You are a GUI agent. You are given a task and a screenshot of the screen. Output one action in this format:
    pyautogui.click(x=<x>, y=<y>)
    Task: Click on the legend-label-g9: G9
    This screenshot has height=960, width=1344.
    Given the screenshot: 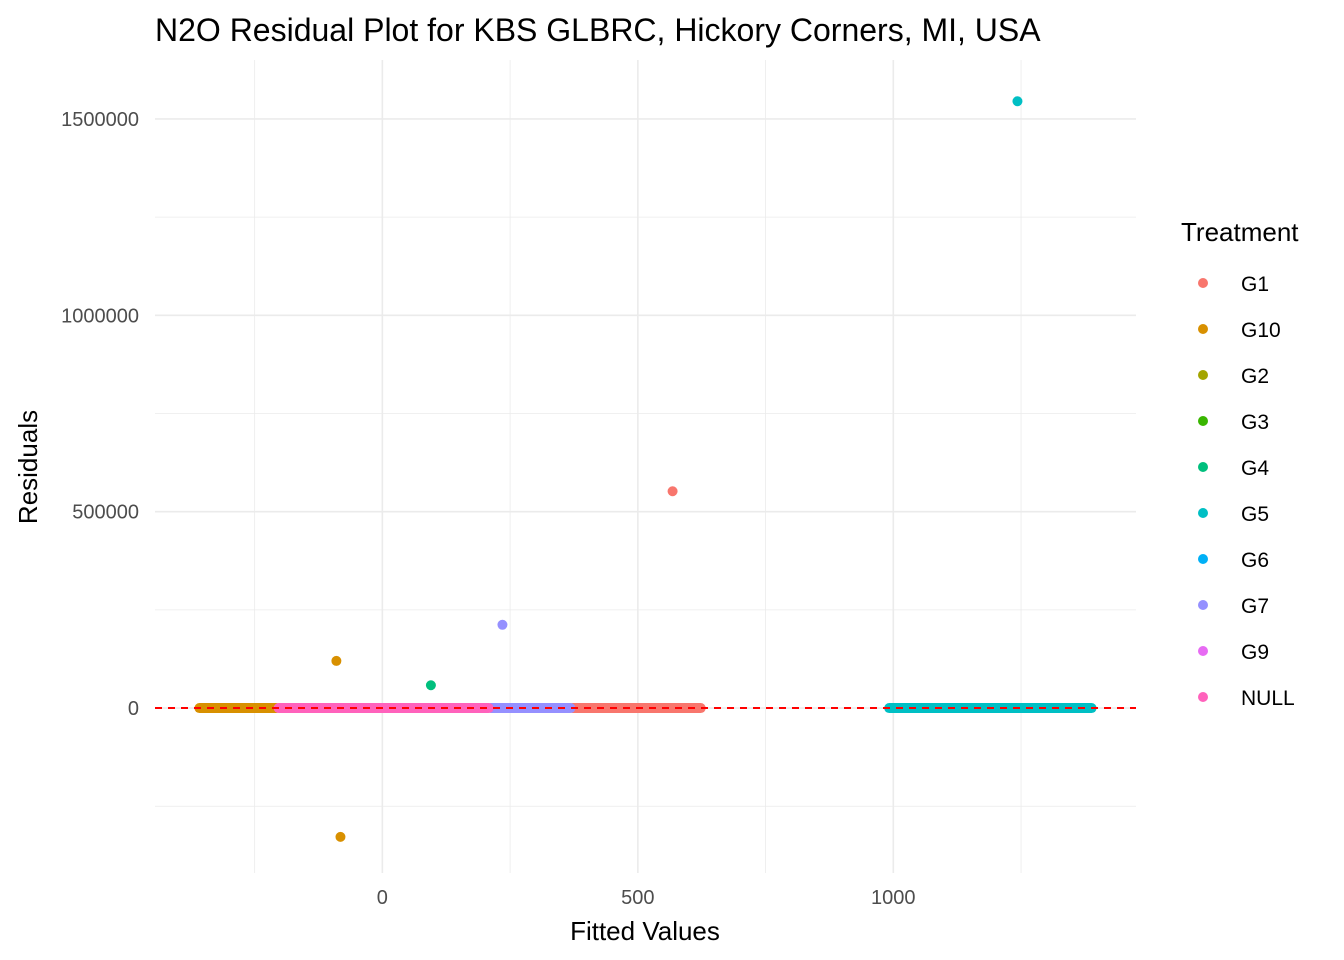 What is the action you would take?
    pyautogui.click(x=1255, y=652)
    